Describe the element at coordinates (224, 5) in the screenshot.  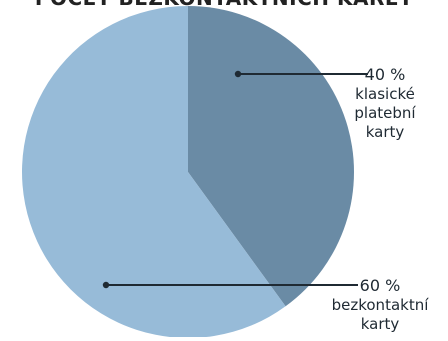
I see `chart-title: POČET BEZKONTAKTNÍCH KARET` at that location.